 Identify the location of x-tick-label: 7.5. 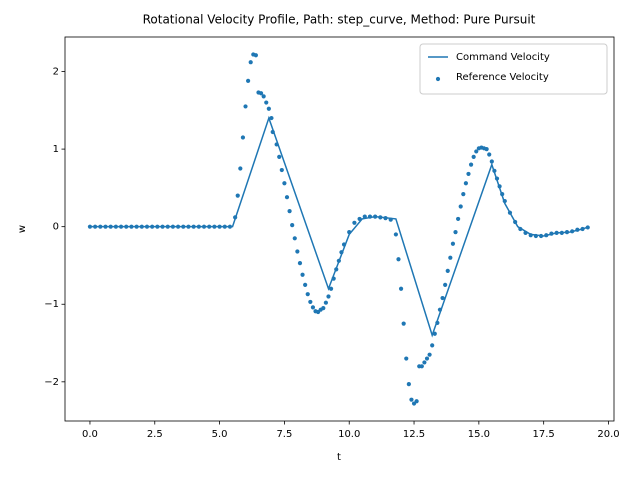
(284, 434).